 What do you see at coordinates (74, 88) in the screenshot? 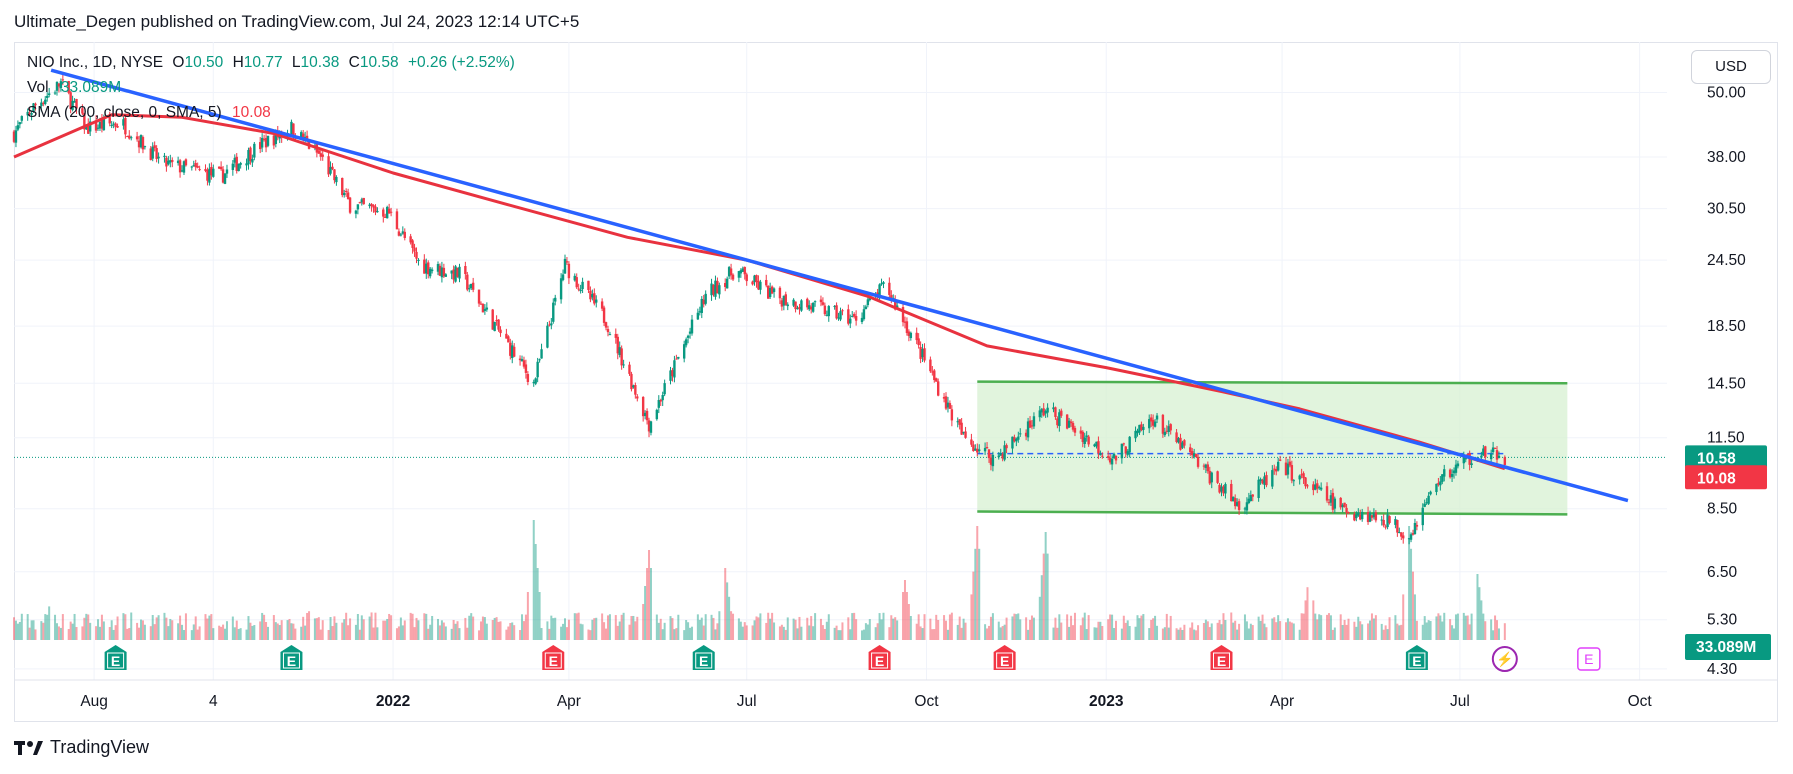
I see `legend-volume: Vol 33.089M` at bounding box center [74, 88].